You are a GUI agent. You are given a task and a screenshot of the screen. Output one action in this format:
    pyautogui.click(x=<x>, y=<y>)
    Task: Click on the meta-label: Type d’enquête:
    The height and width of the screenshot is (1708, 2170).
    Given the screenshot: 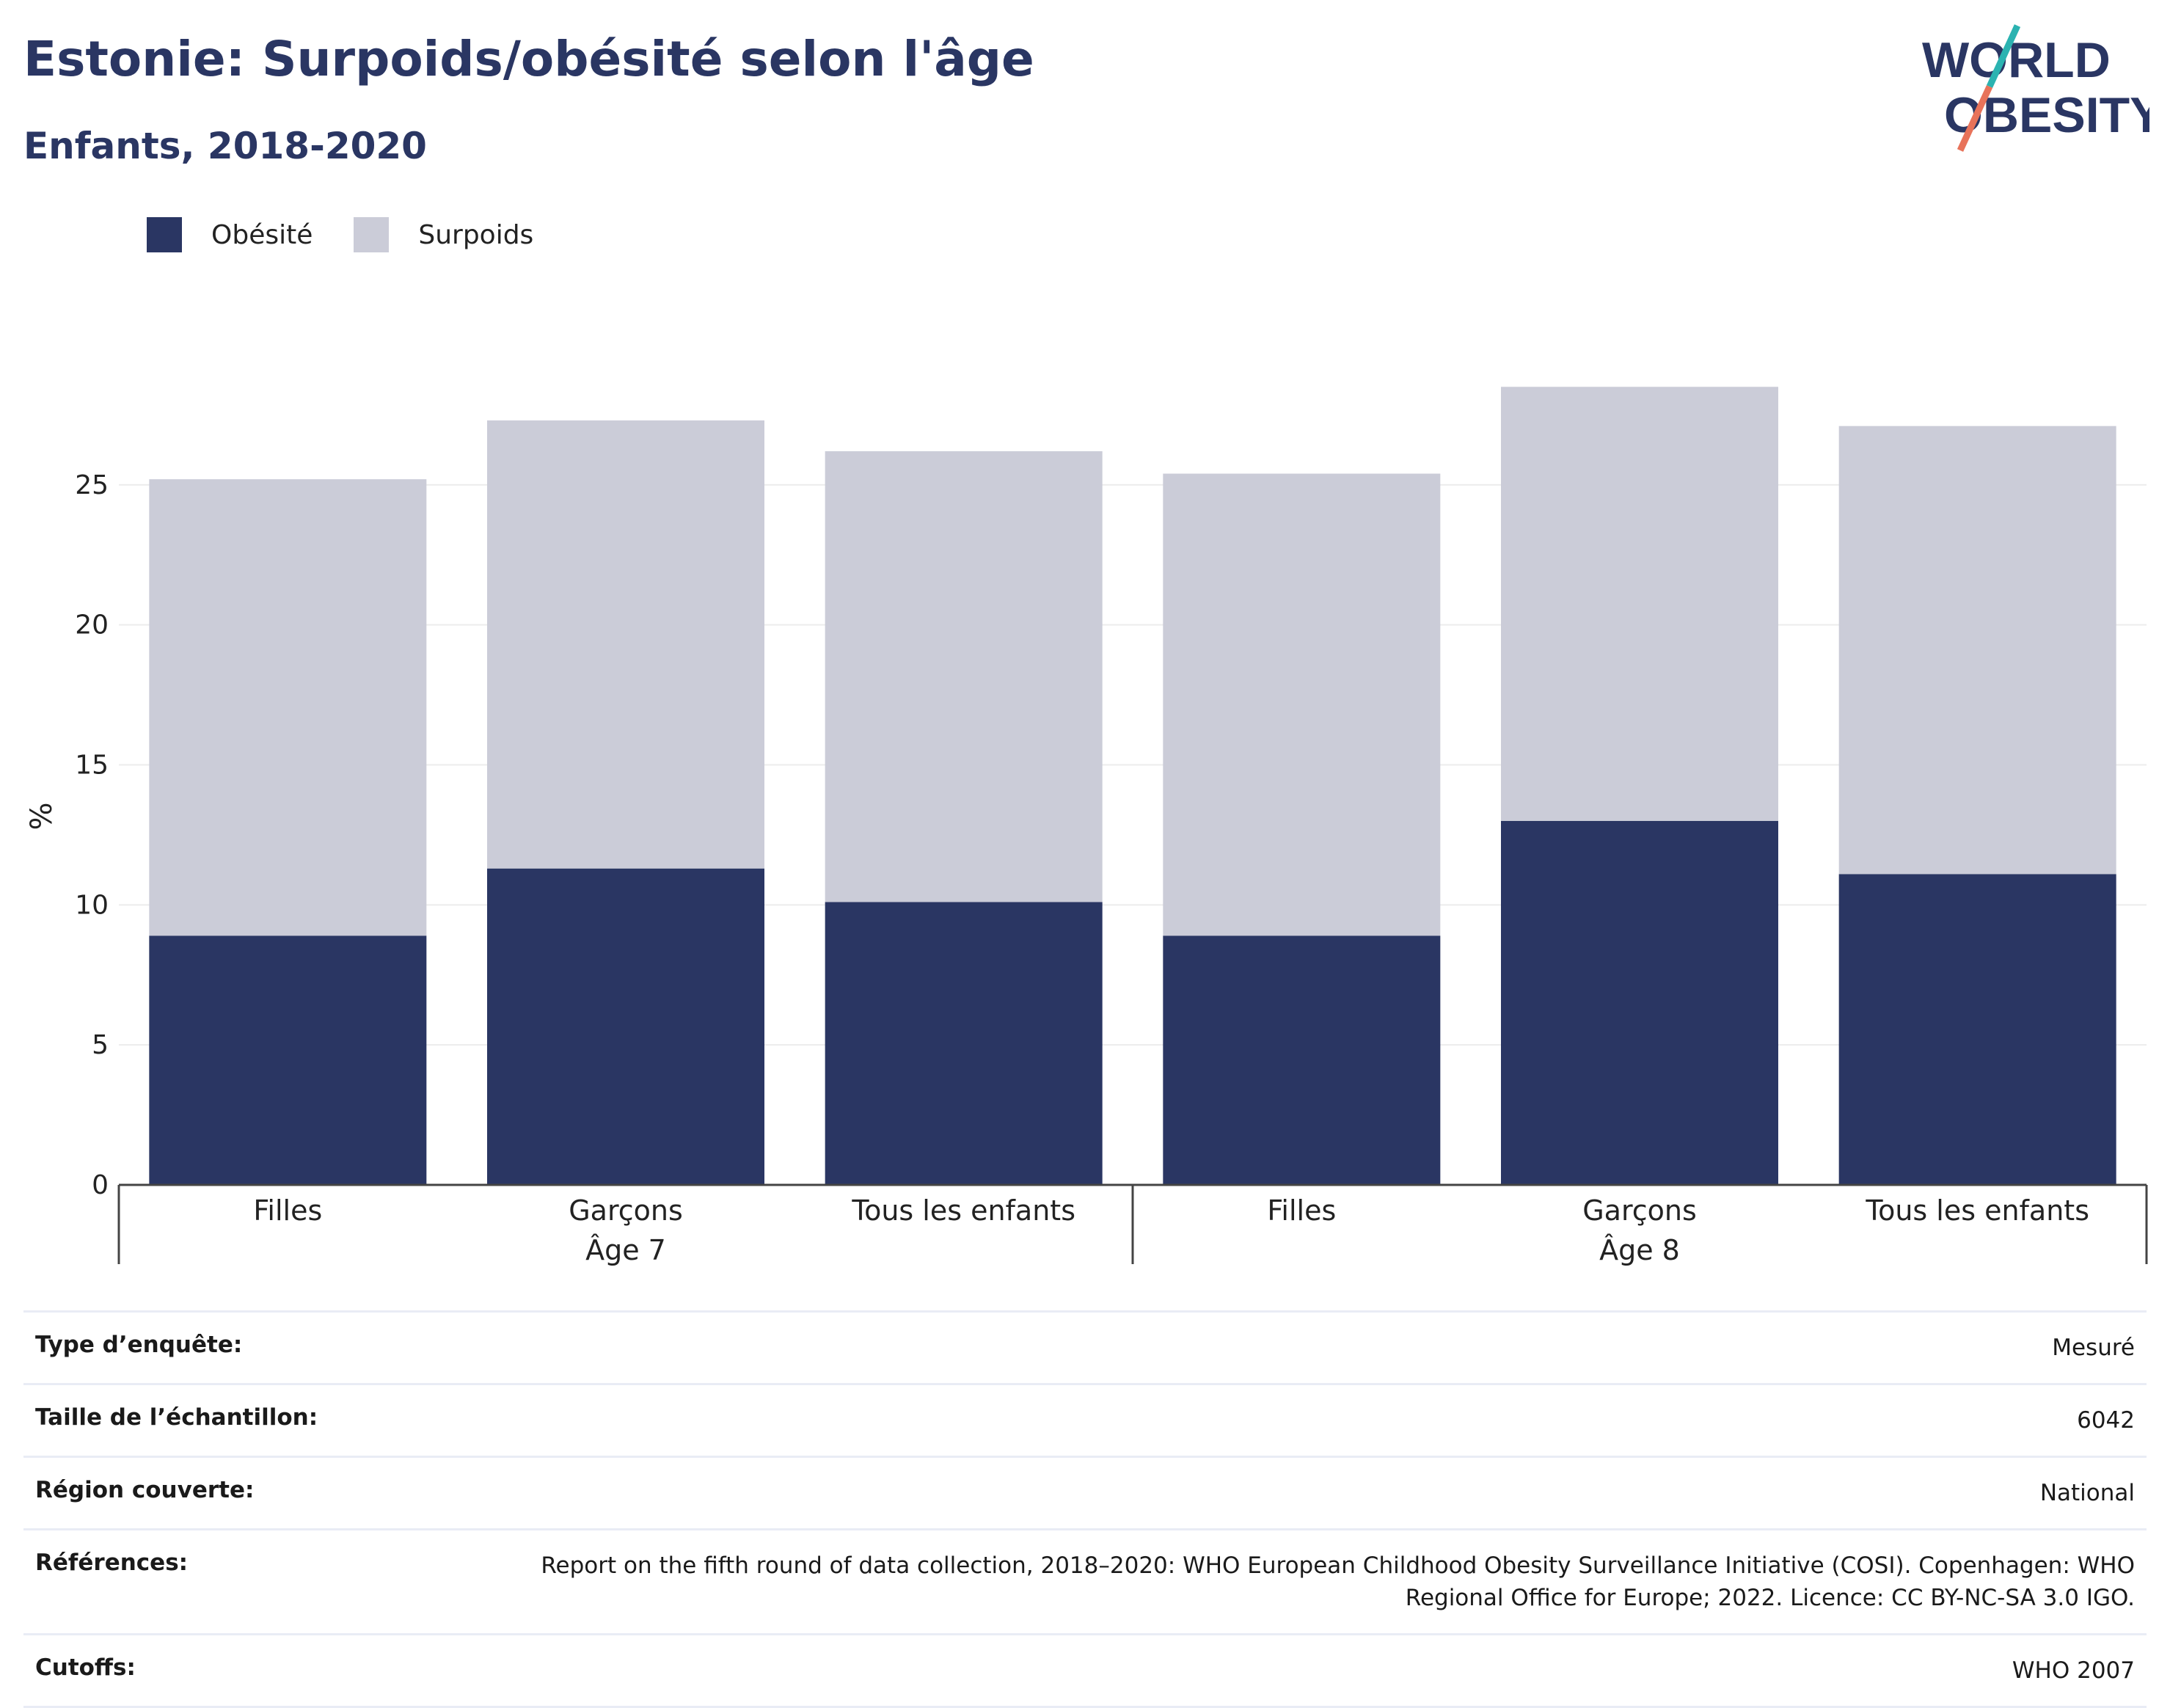 What is the action you would take?
    pyautogui.click(x=139, y=1345)
    